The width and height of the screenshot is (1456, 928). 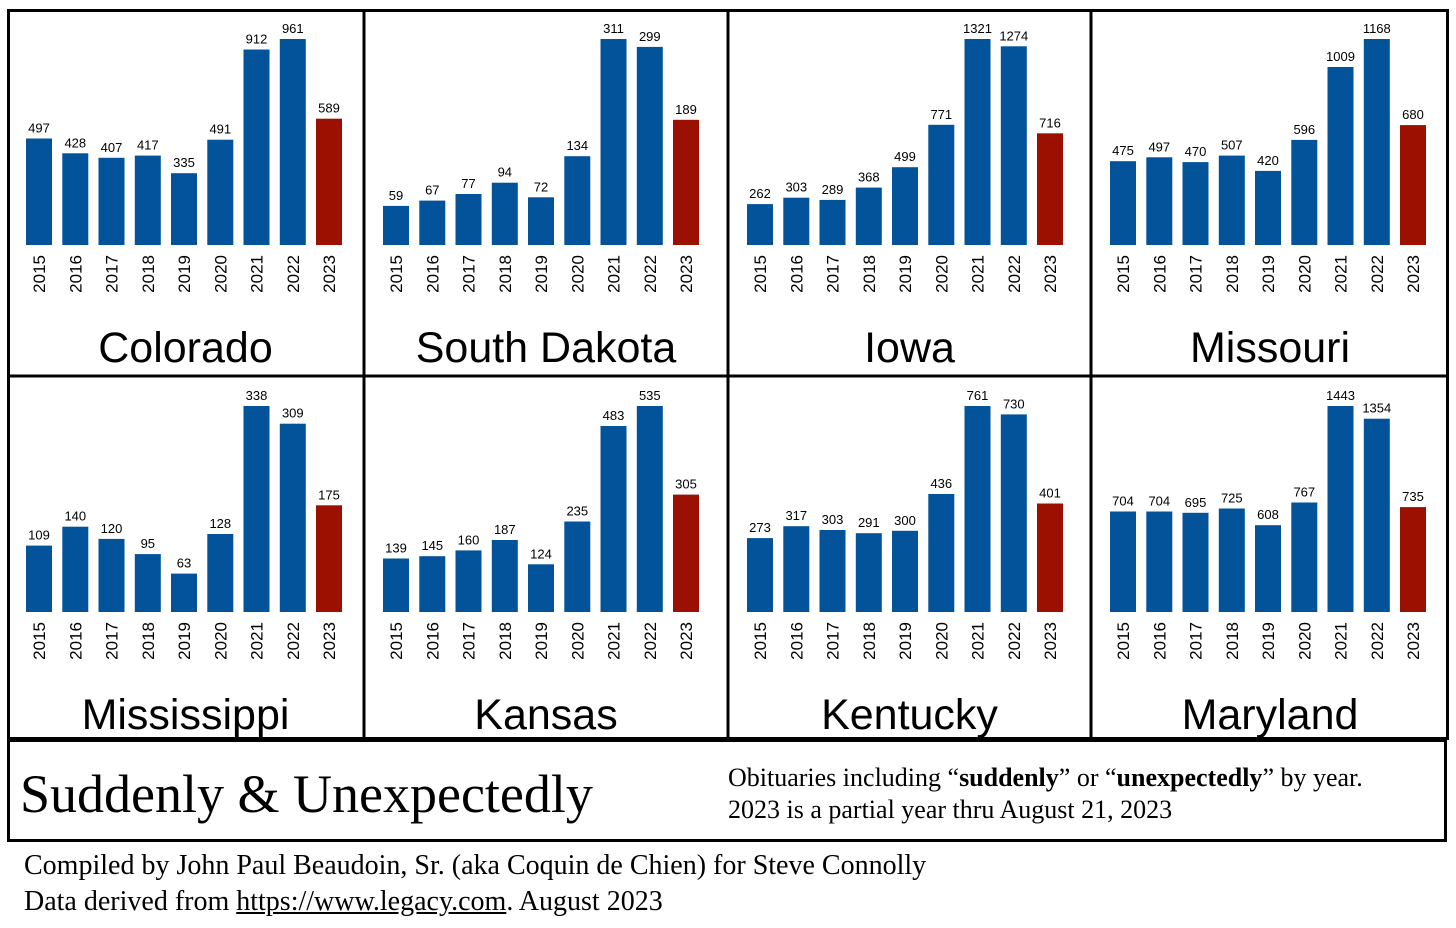 What do you see at coordinates (545, 715) in the screenshot?
I see `state-title: Kansas` at bounding box center [545, 715].